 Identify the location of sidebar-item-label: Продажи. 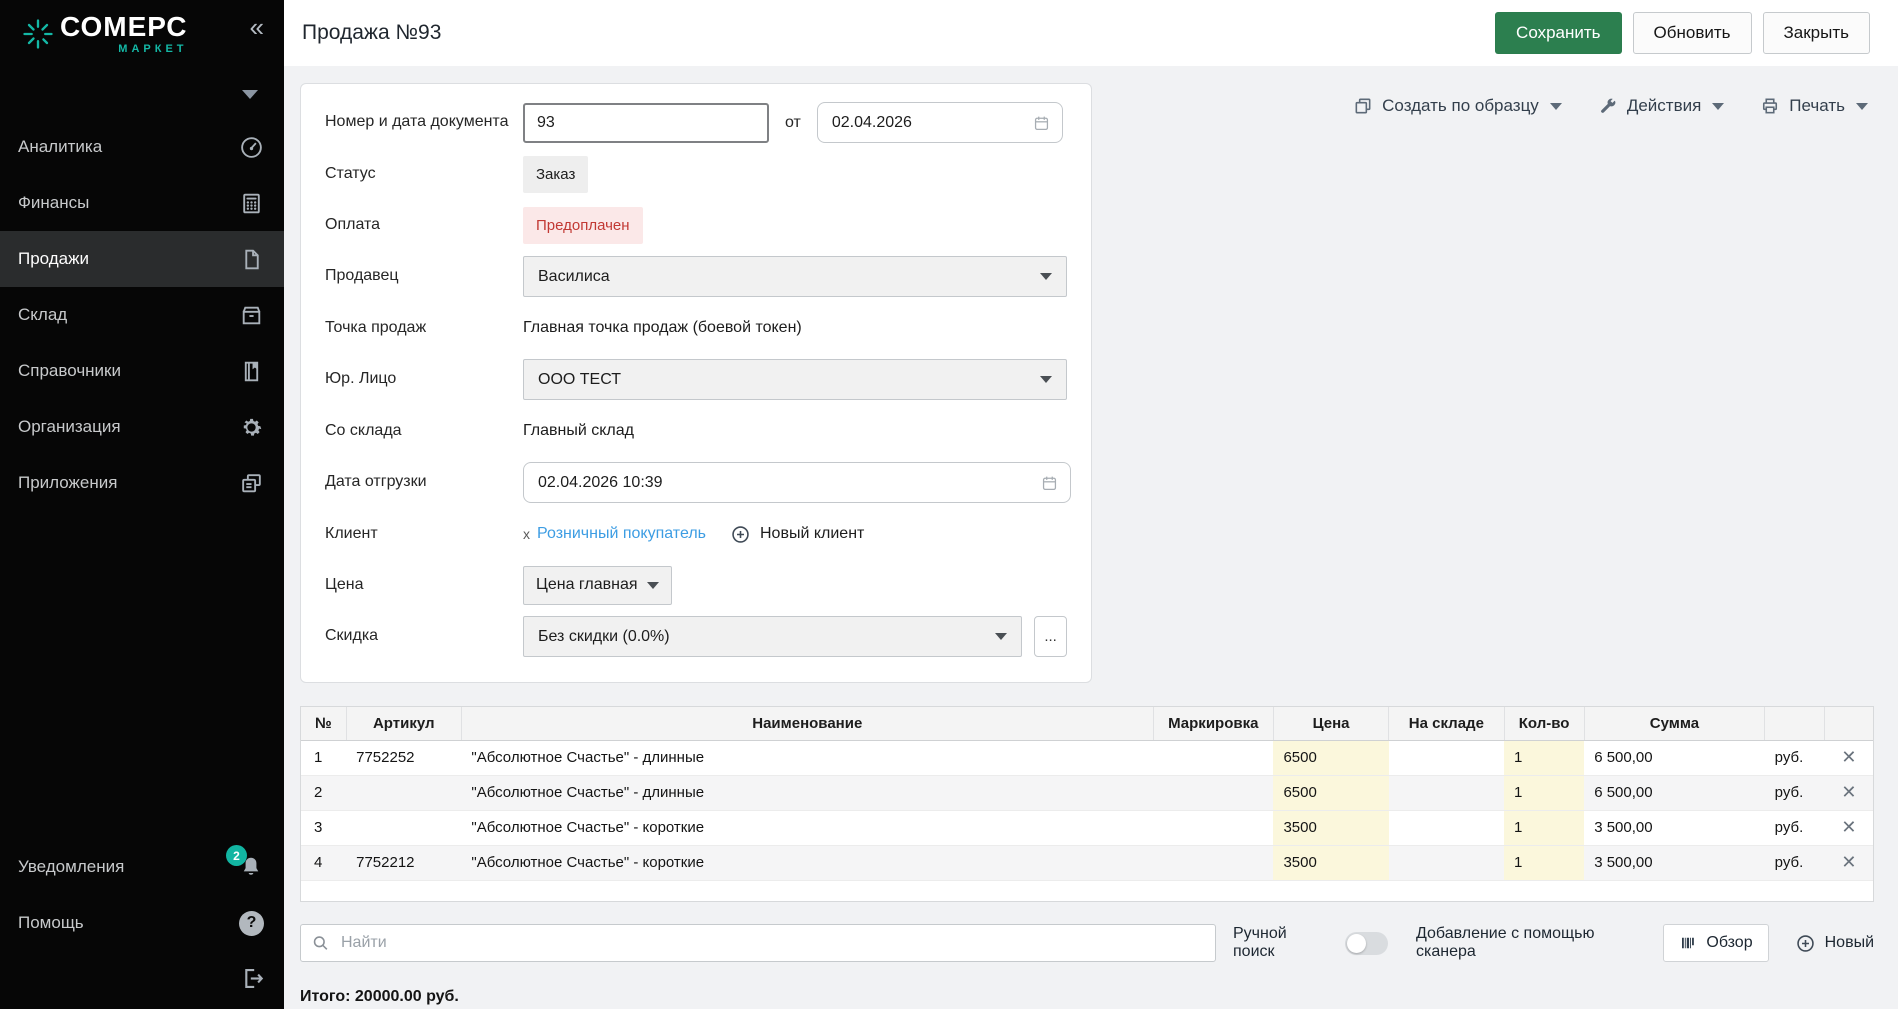
(53, 259).